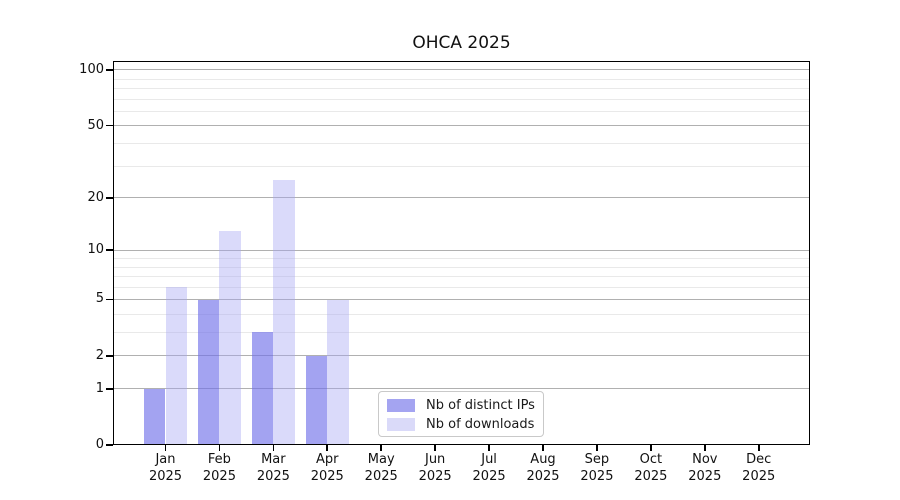 This screenshot has width=900, height=500. I want to click on x-tick-label: Aug 2025, so click(543, 468).